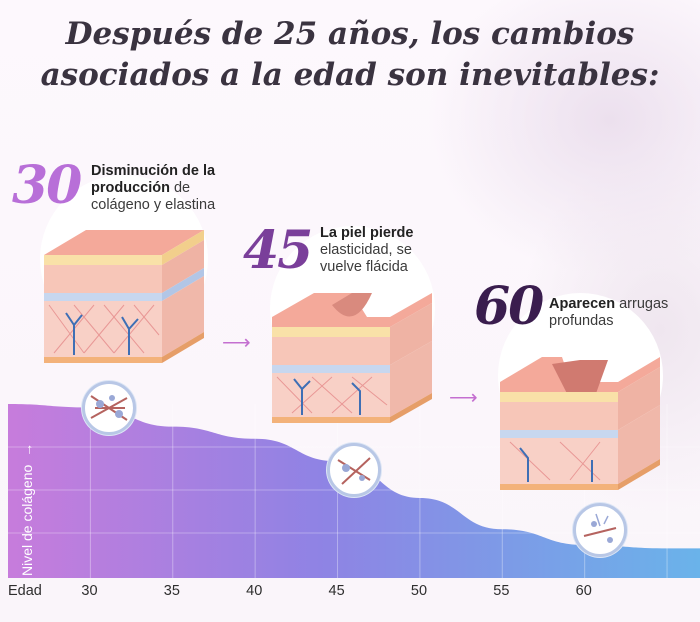 The width and height of the screenshot is (700, 622). I want to click on y-axis-label-text: Nivel de colágeno, so click(27, 520).